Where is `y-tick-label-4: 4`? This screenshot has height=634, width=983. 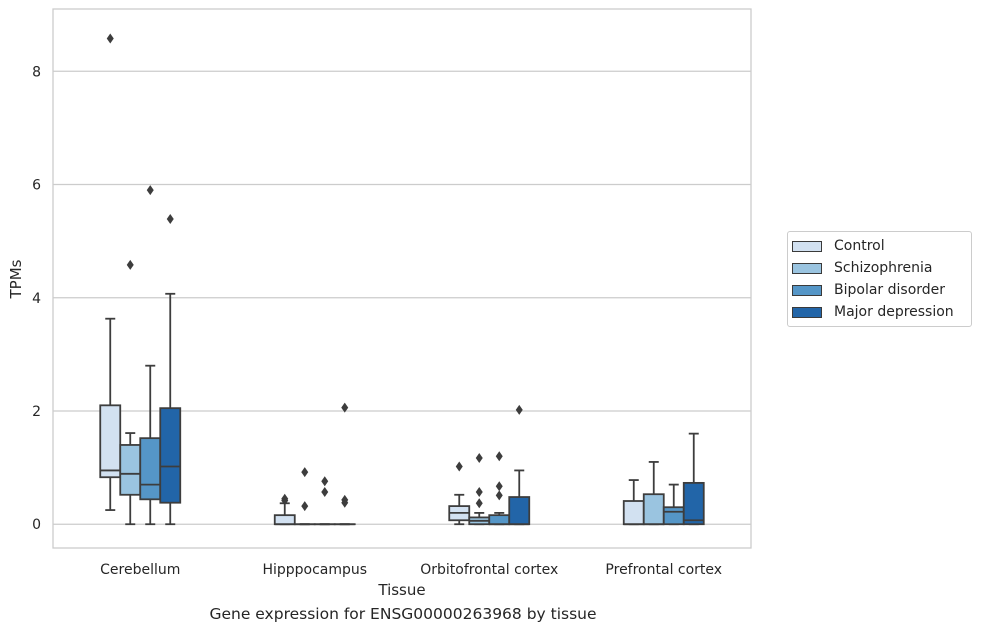 y-tick-label-4: 4 is located at coordinates (36, 299).